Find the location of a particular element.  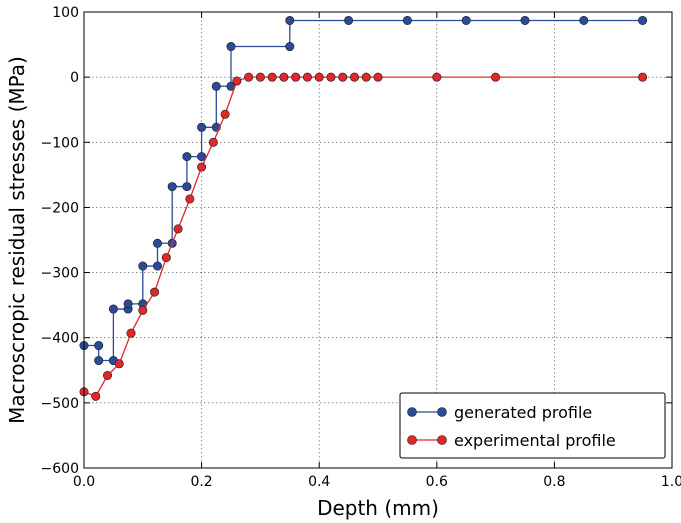

y-tick-label: −400 is located at coordinates (60, 339).